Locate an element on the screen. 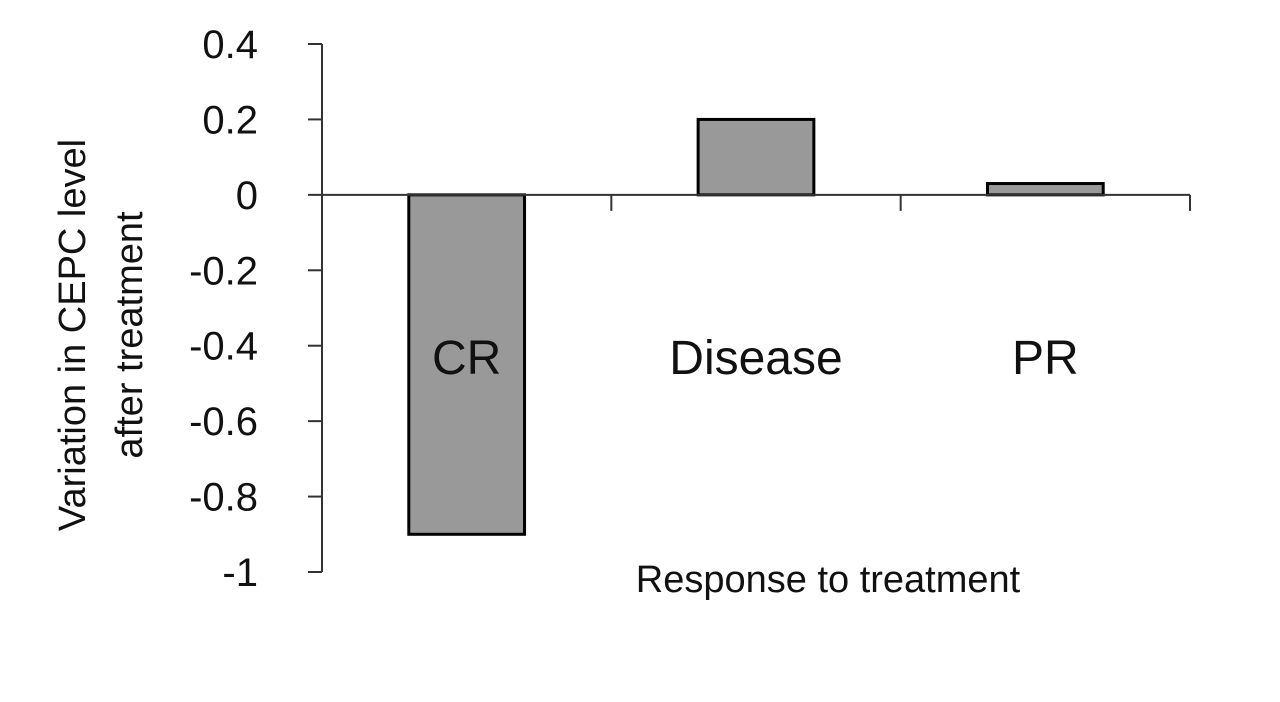 This screenshot has width=1280, height=702. category-label: PR is located at coordinates (1045, 358).